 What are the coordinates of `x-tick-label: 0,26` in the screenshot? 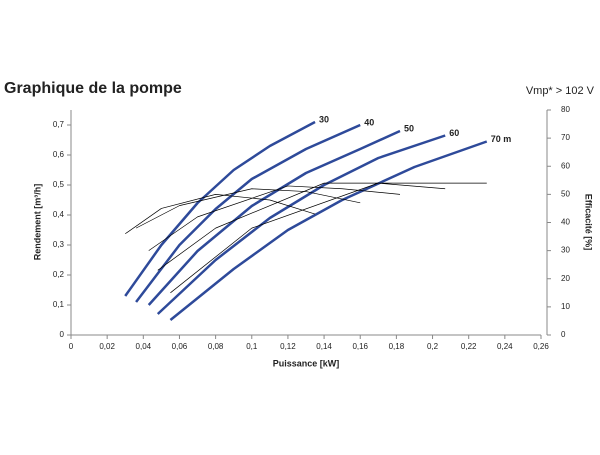 It's located at (541, 346).